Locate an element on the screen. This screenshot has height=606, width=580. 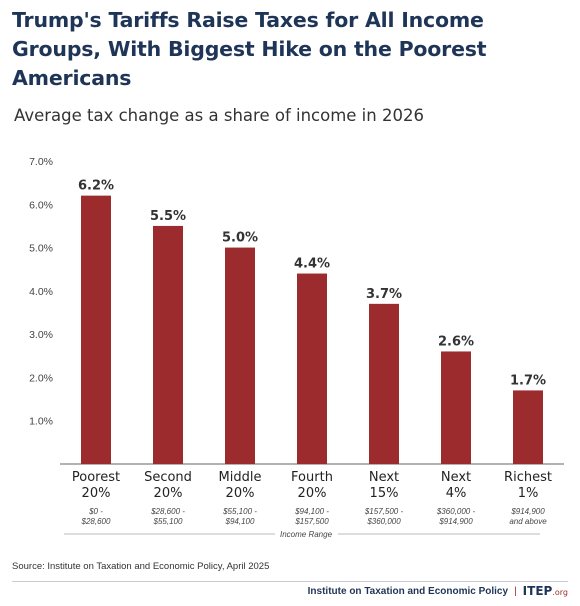
income-range-label: $28,600 is located at coordinates (96, 521).